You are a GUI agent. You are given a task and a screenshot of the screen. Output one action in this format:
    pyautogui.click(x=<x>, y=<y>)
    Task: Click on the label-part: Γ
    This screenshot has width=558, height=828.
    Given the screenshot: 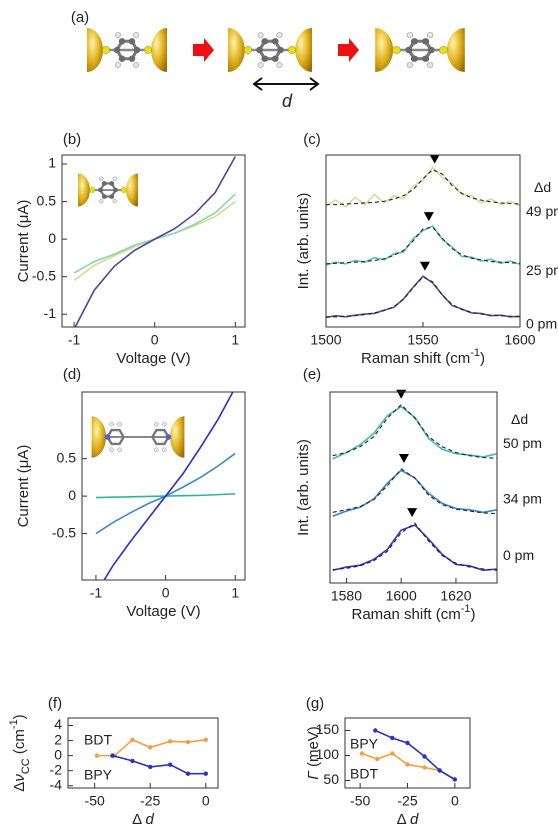 What is the action you would take?
    pyautogui.click(x=313, y=775)
    